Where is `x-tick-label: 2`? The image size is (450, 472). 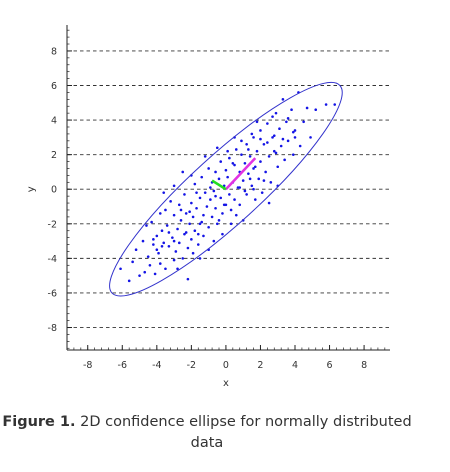
x-tick-label: 2 is located at coordinates (260, 365).